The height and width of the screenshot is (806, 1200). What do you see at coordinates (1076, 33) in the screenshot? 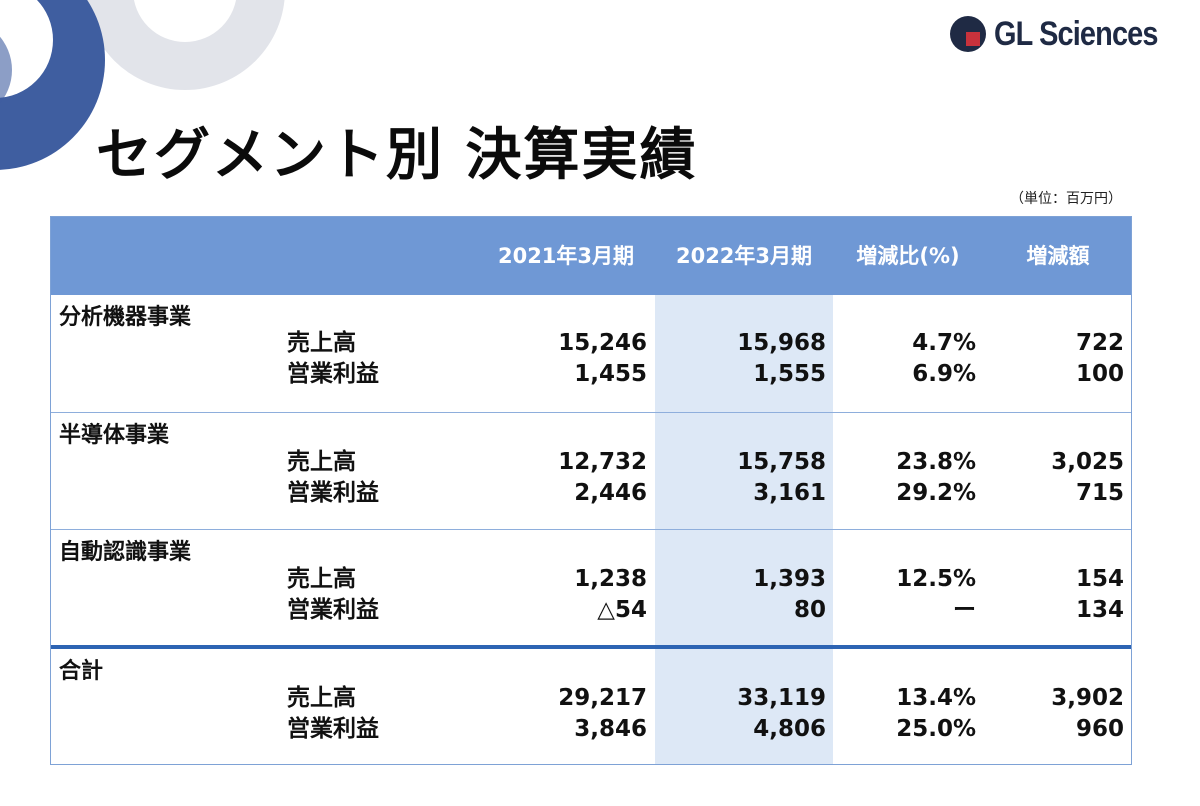
I see `logo-text: GL Sciences` at bounding box center [1076, 33].